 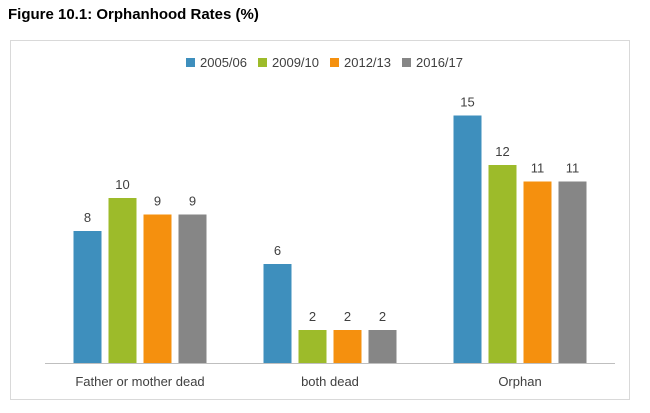 I want to click on legend-label: 2016/17, so click(x=439, y=62).